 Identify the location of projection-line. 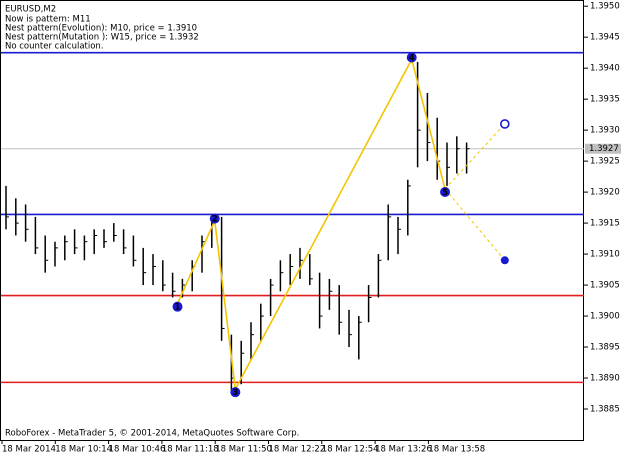
(475, 156).